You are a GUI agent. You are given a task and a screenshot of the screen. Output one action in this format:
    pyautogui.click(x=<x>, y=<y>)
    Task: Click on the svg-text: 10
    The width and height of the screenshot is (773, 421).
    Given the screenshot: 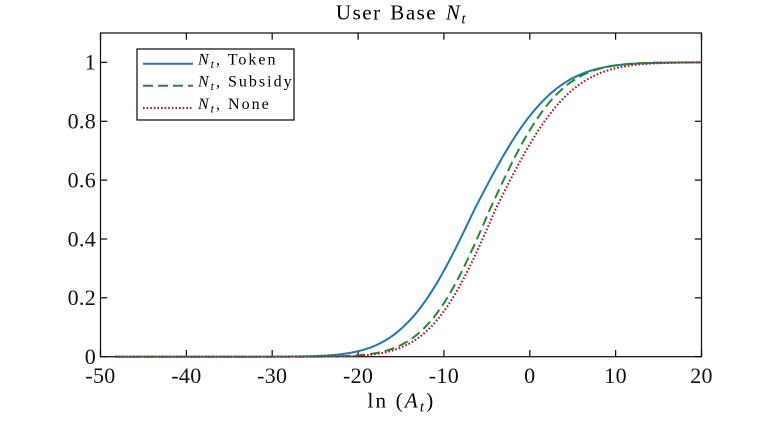 What is the action you would take?
    pyautogui.click(x=615, y=375)
    